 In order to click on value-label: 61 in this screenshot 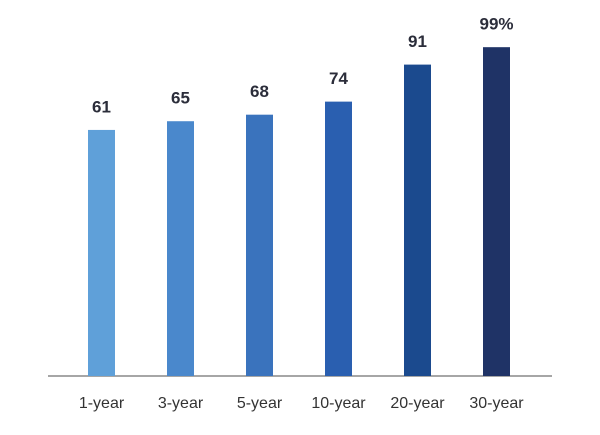, I will do `click(101, 106)`.